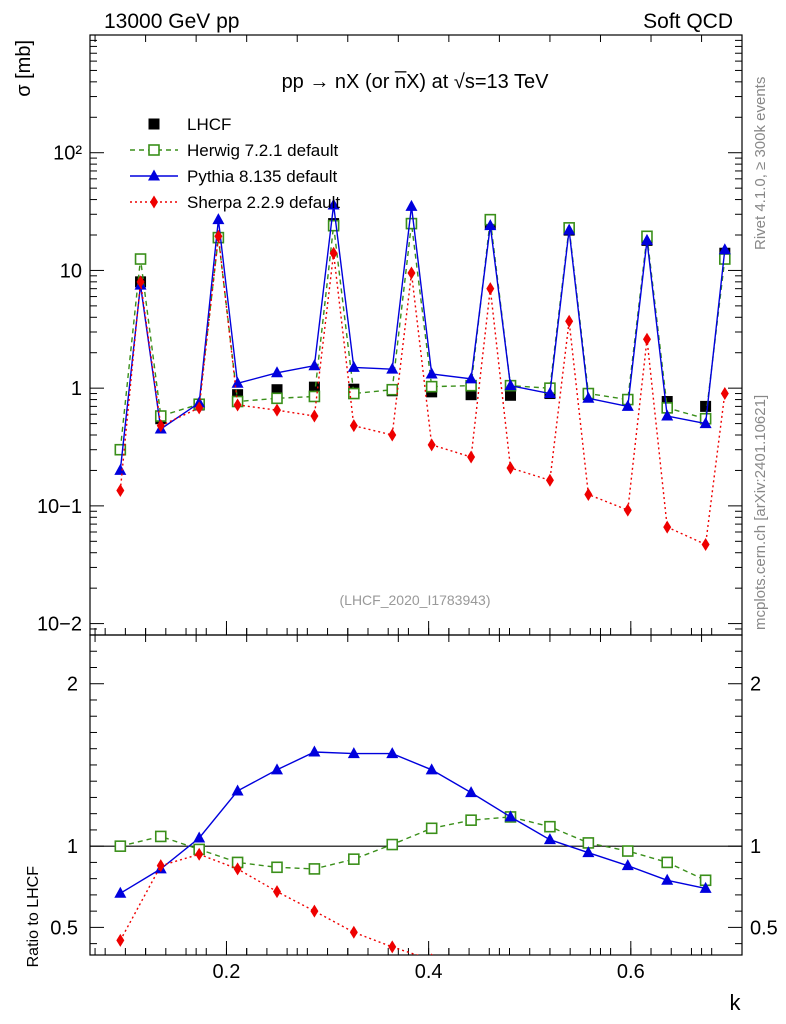  Describe the element at coordinates (24, 68) in the screenshot. I see `y-axis-title-main: σ [mb]` at that location.